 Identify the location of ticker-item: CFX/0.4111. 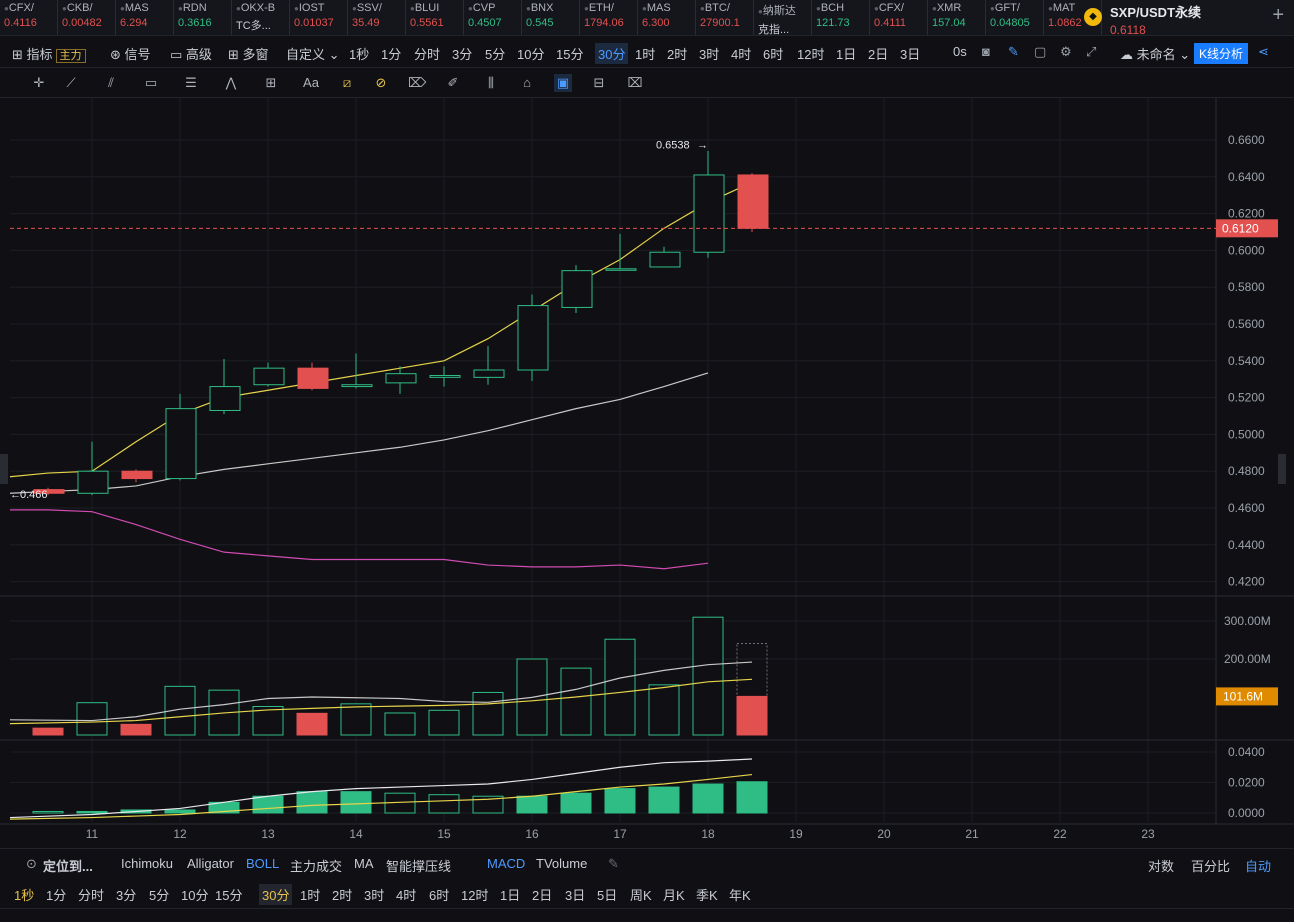
(899, 17).